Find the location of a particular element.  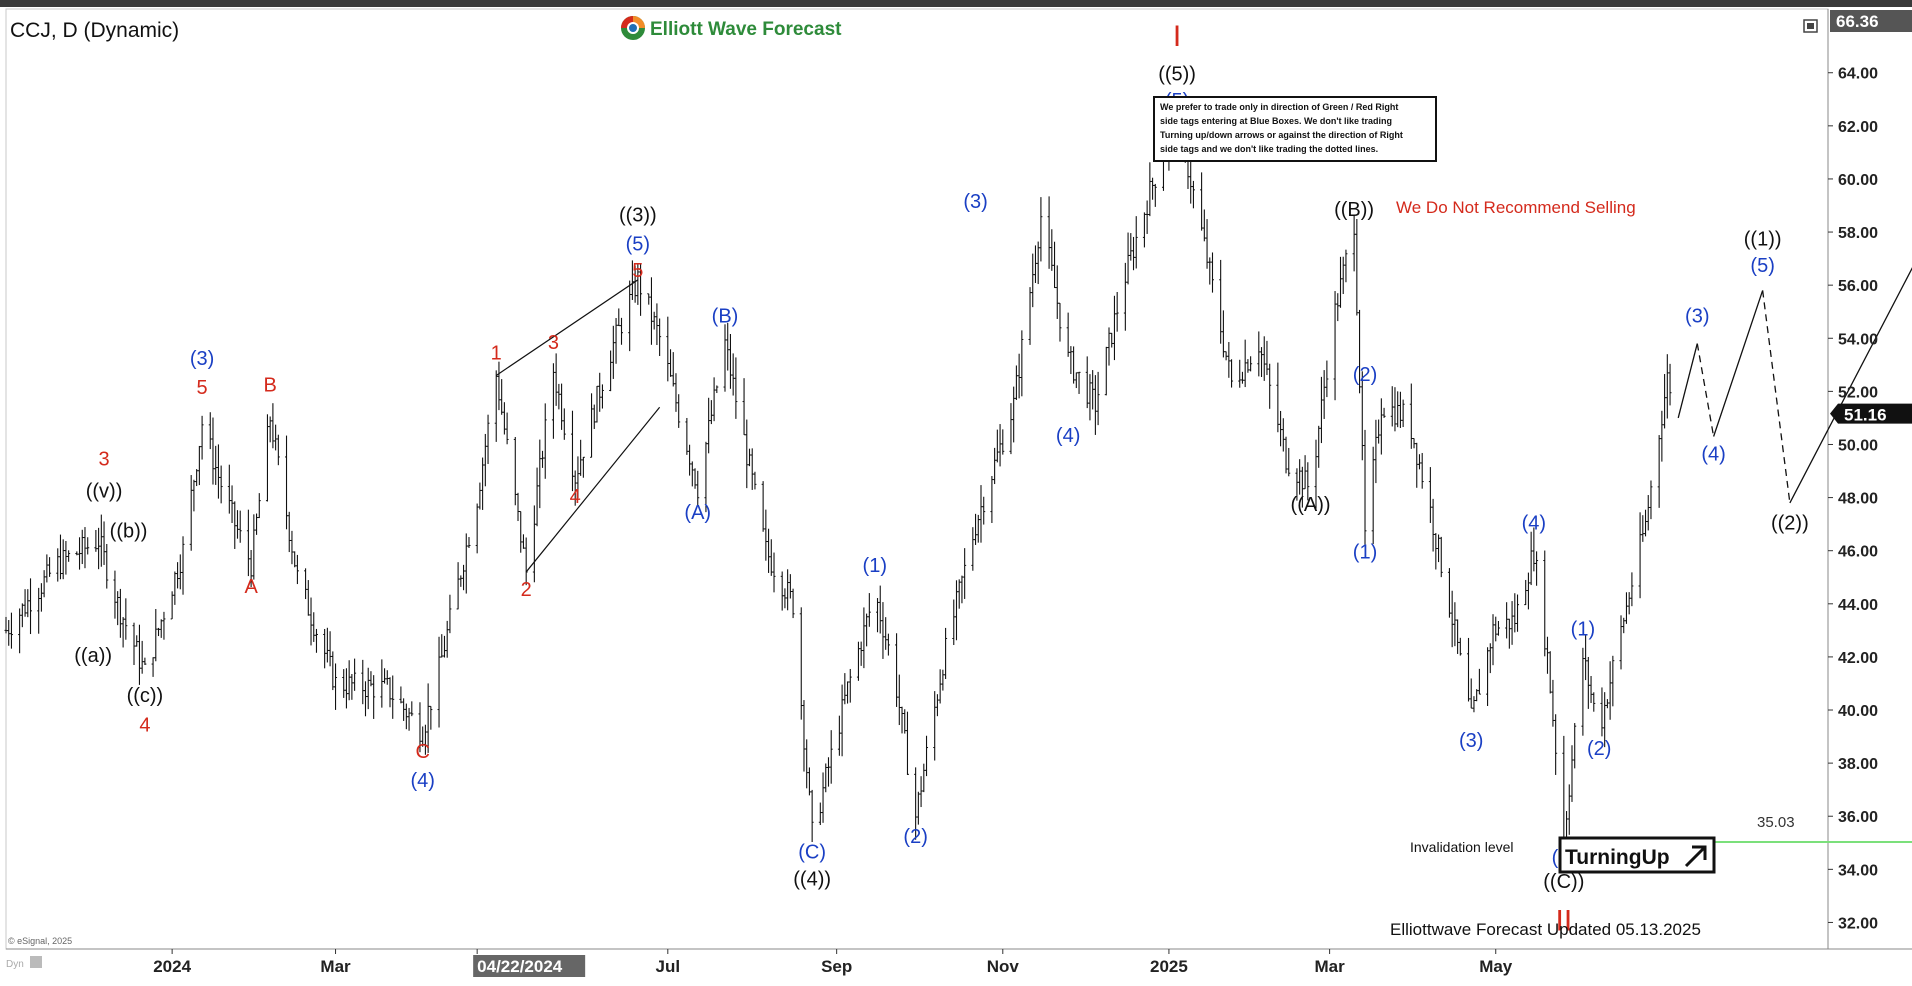

wave-label: II is located at coordinates (1563, 920).